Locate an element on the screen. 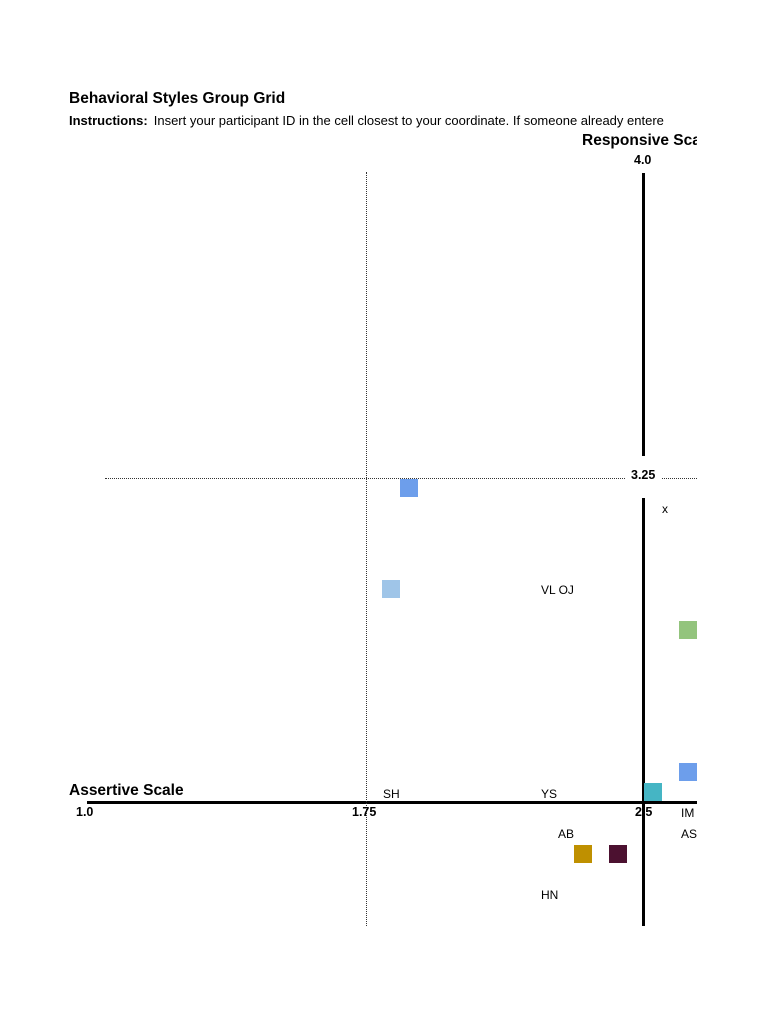 Image resolution: width=768 pixels, height=1024 pixels. y-tick-top: 4.0 is located at coordinates (643, 160).